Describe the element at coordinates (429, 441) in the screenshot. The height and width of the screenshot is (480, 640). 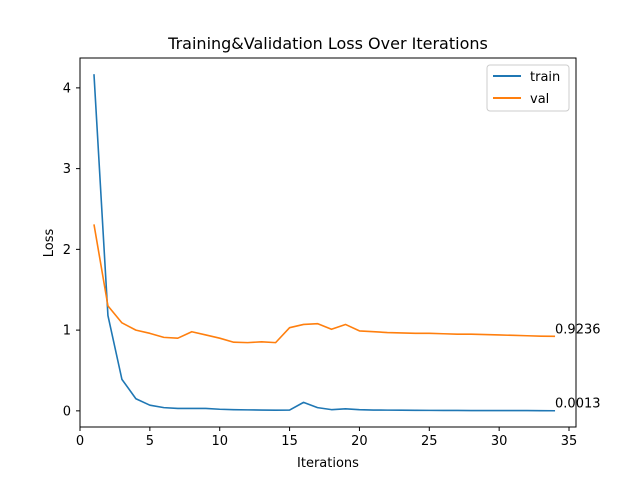
I see `x-tick-label: 25` at that location.